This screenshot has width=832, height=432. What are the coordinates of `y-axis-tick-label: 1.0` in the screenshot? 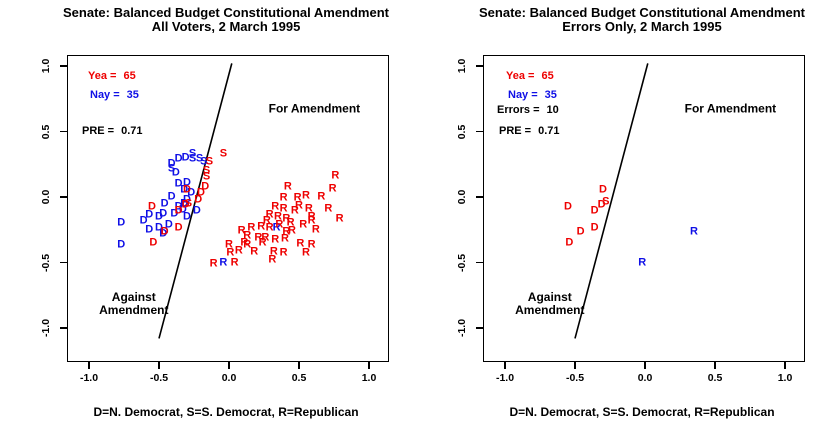 It's located at (46, 66).